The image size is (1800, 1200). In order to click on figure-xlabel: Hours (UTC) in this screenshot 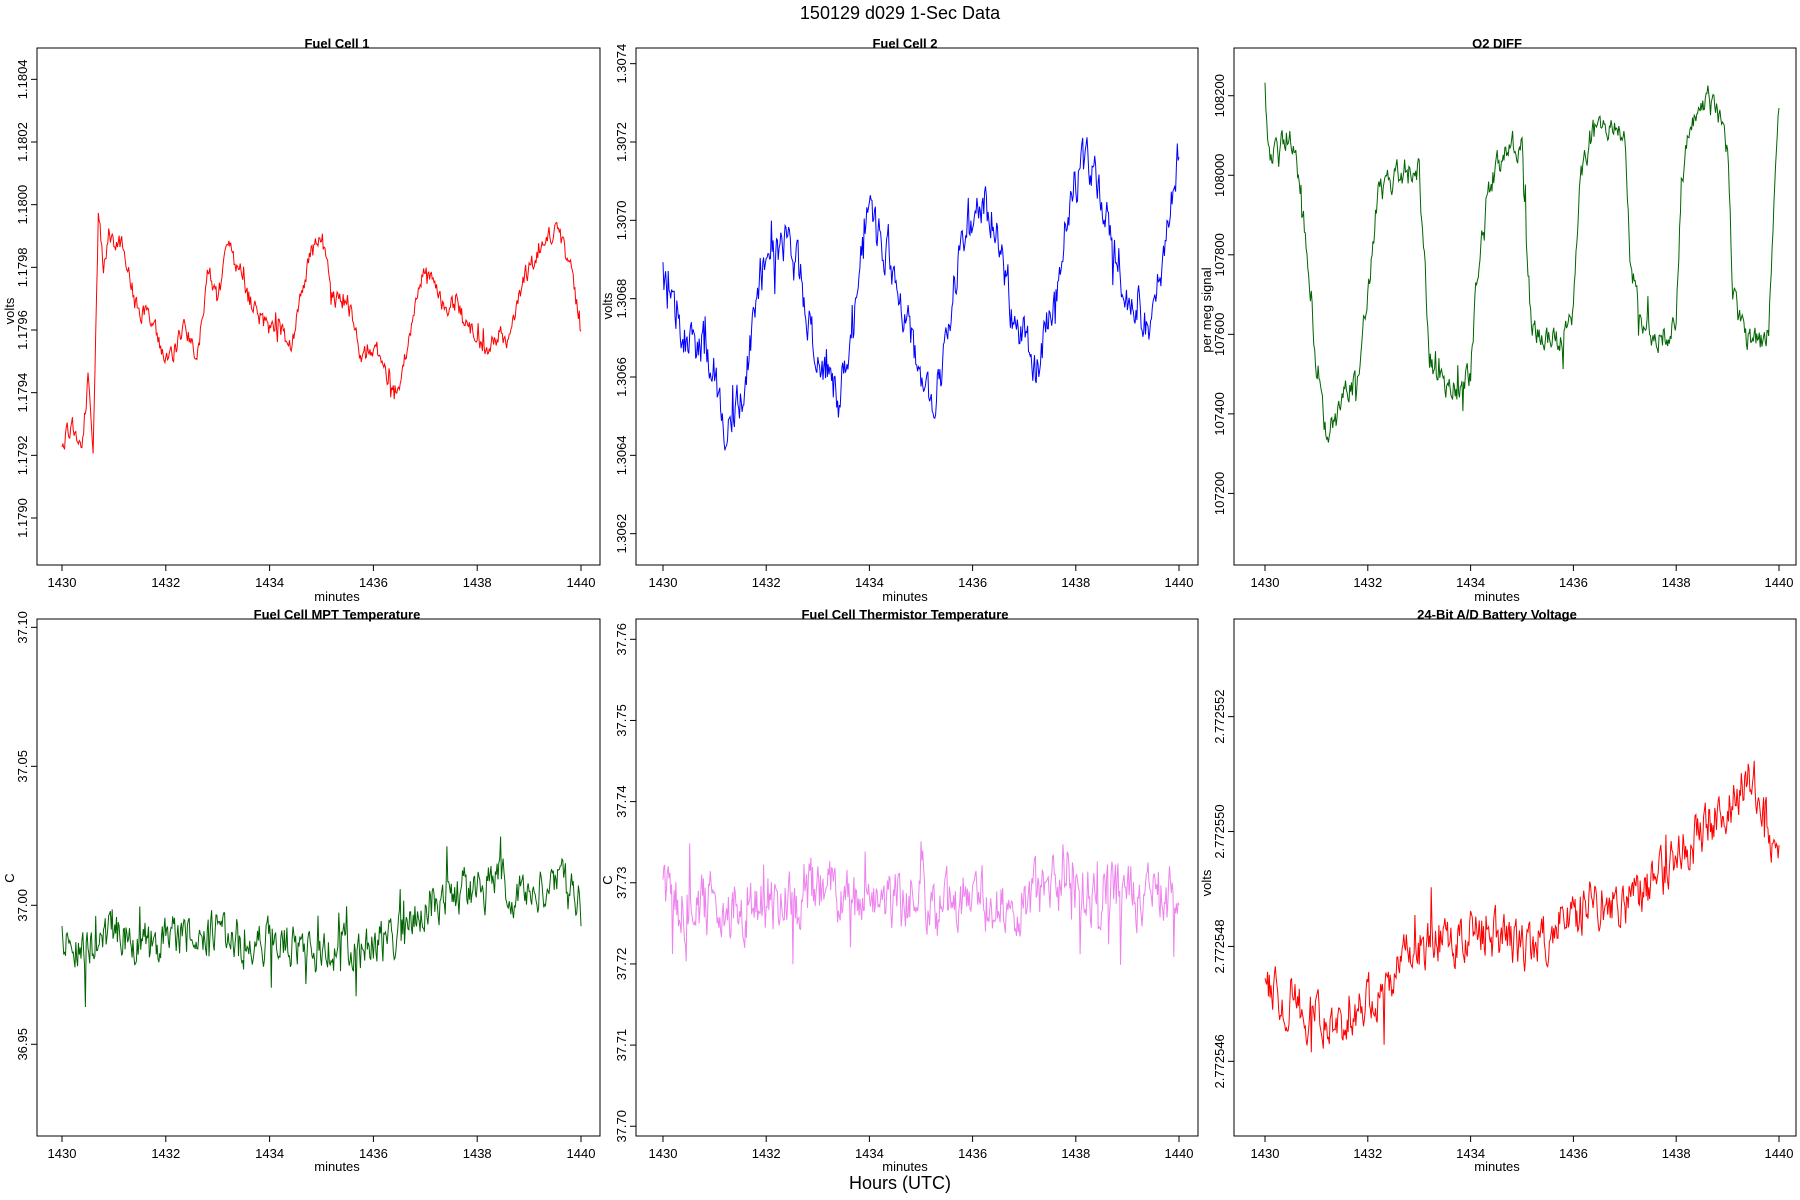, I will do `click(900, 1183)`.